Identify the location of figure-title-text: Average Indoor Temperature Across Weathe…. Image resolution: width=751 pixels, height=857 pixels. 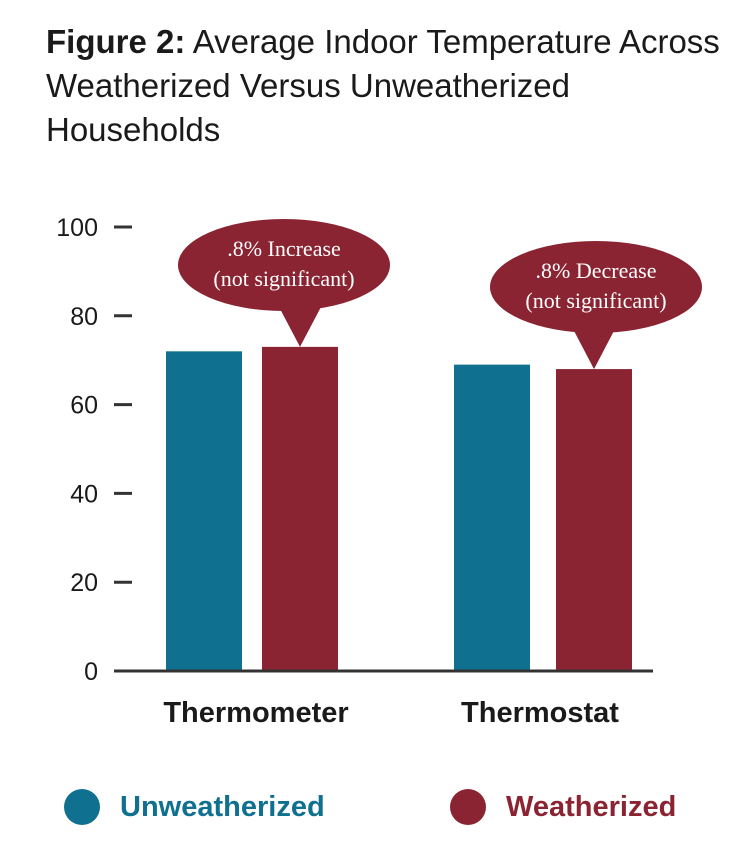
(383, 85).